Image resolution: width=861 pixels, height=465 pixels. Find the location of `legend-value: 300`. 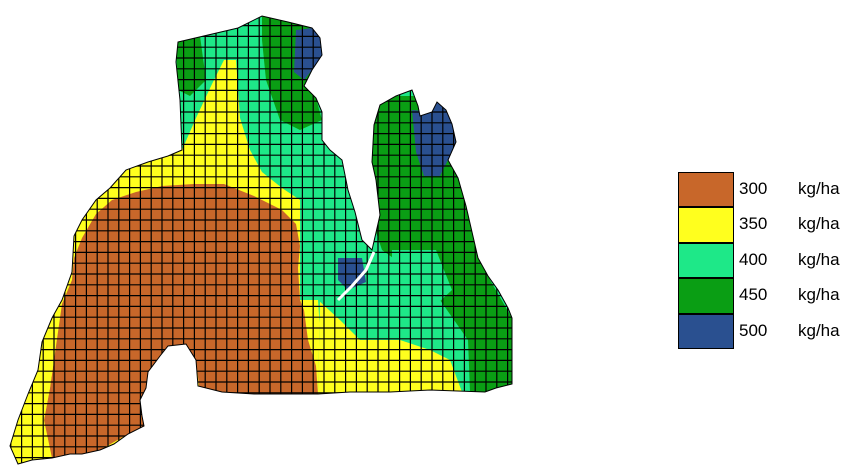

legend-value: 300 is located at coordinates (753, 188).